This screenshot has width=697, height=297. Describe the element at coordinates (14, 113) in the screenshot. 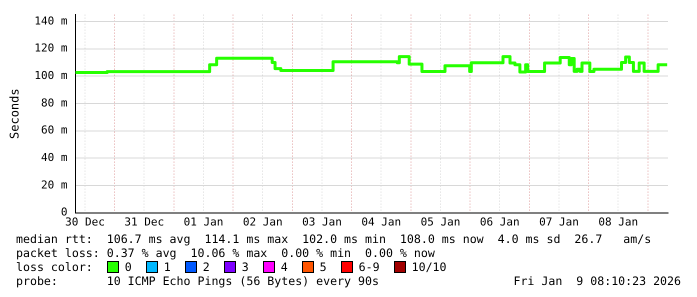

I see `y-axis-title: Seconds` at that location.